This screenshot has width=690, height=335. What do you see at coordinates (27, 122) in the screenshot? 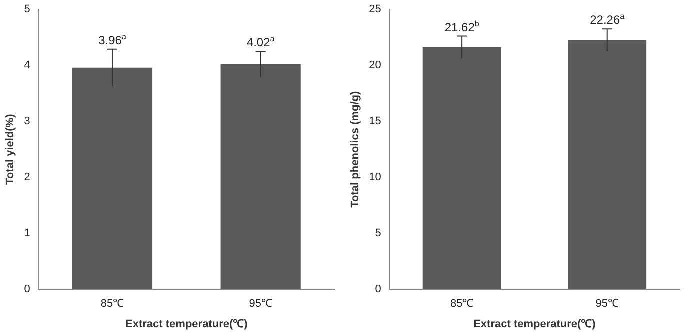
I see `y-tick-label: 3` at bounding box center [27, 122].